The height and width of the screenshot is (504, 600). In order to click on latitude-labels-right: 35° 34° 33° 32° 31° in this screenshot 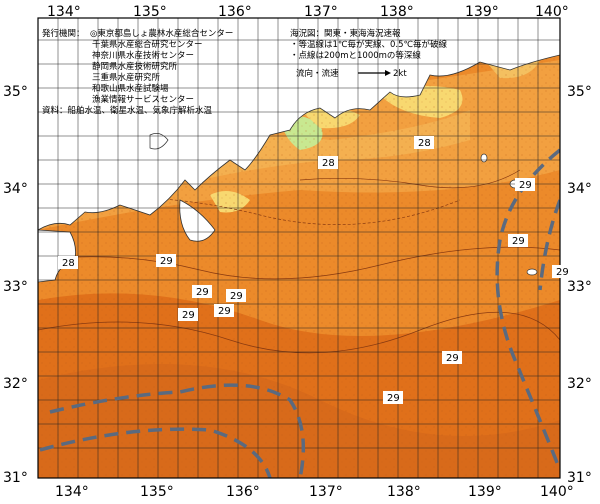, I will do `click(579, 285)`.